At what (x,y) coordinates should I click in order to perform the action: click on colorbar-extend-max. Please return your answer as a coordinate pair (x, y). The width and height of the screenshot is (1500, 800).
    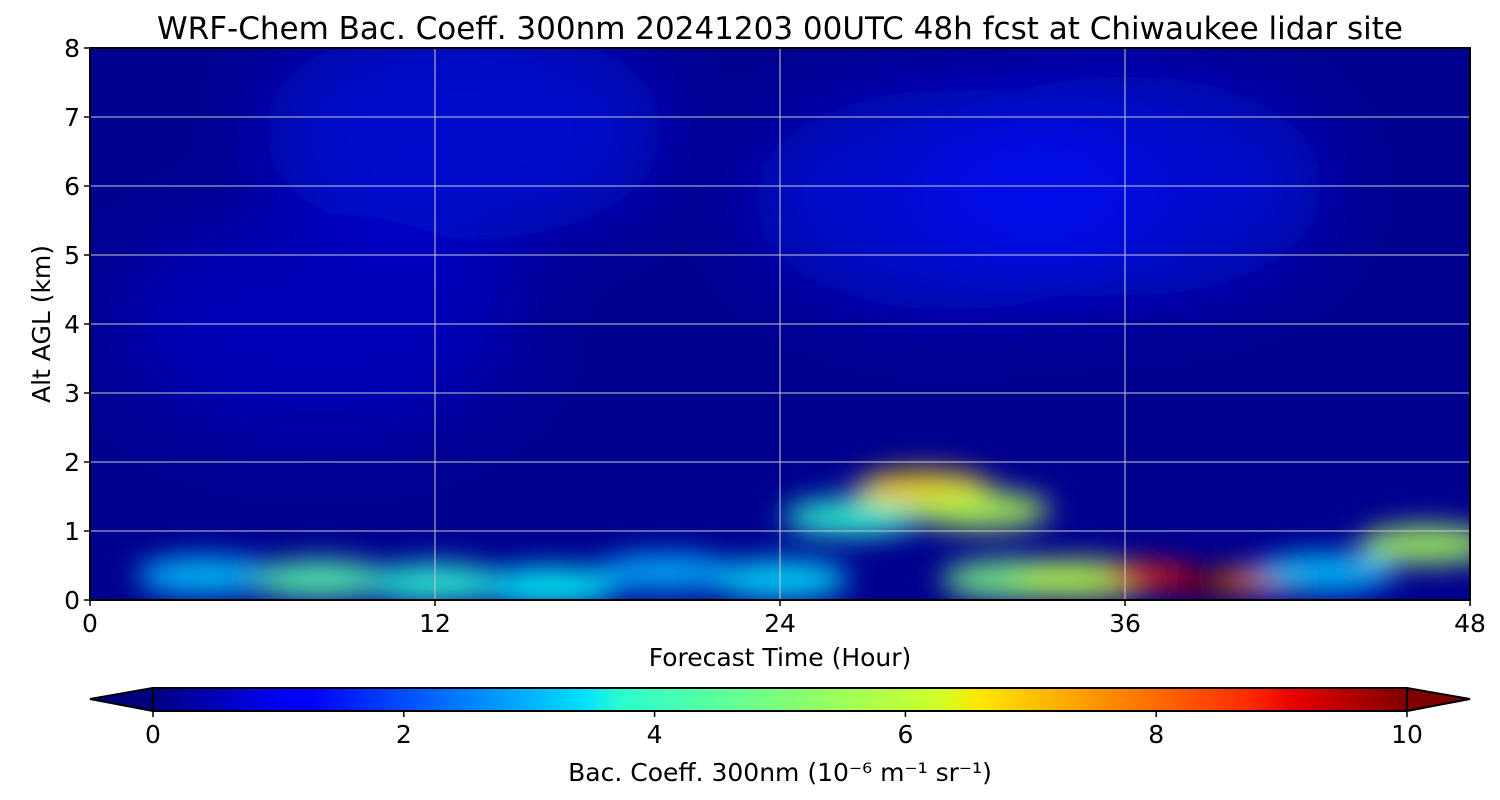
    Looking at the image, I should click on (1438, 699).